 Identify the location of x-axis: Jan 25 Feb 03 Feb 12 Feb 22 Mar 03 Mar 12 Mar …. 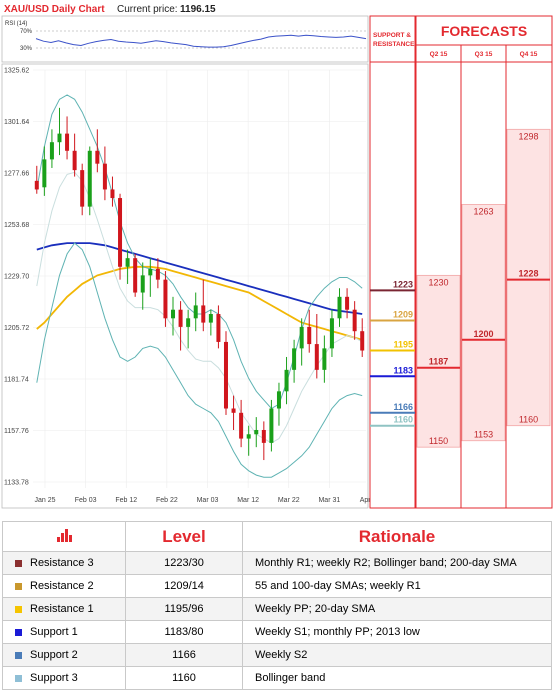
(207, 500).